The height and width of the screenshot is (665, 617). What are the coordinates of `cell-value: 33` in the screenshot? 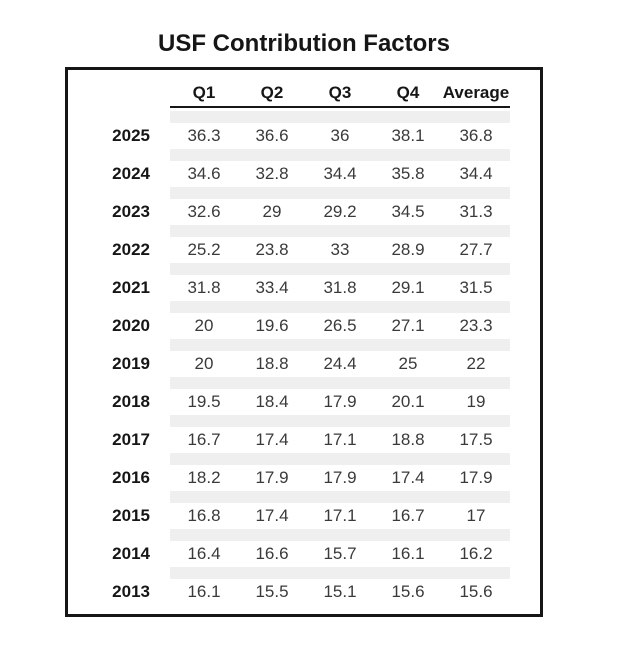 It's located at (340, 249).